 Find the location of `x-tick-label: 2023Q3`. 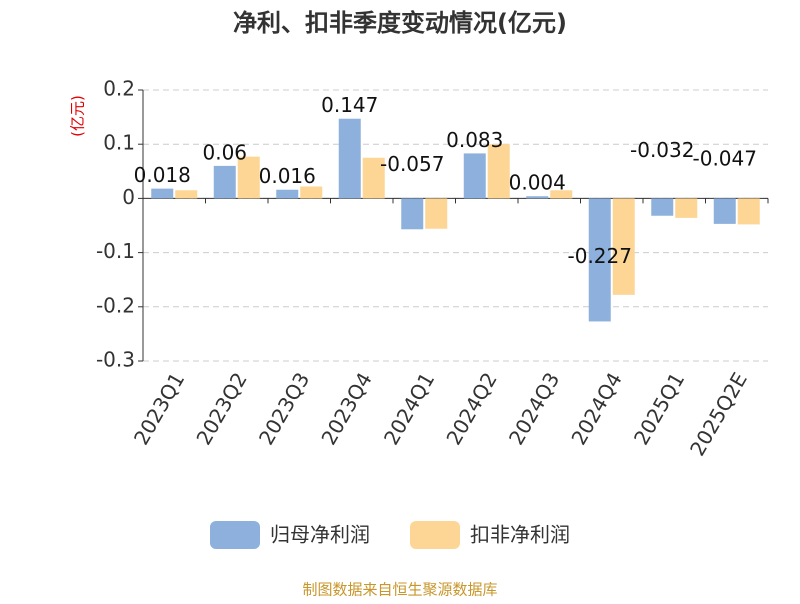

x-tick-label: 2023Q3 is located at coordinates (284, 408).